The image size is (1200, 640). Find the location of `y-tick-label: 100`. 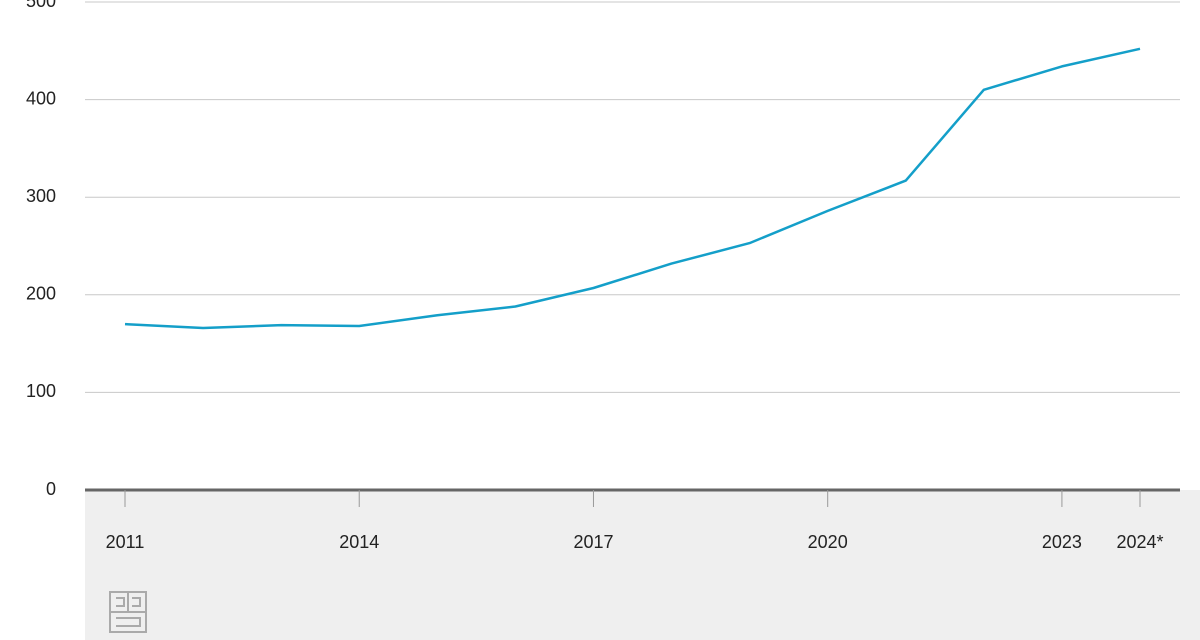

y-tick-label: 100 is located at coordinates (41, 391).